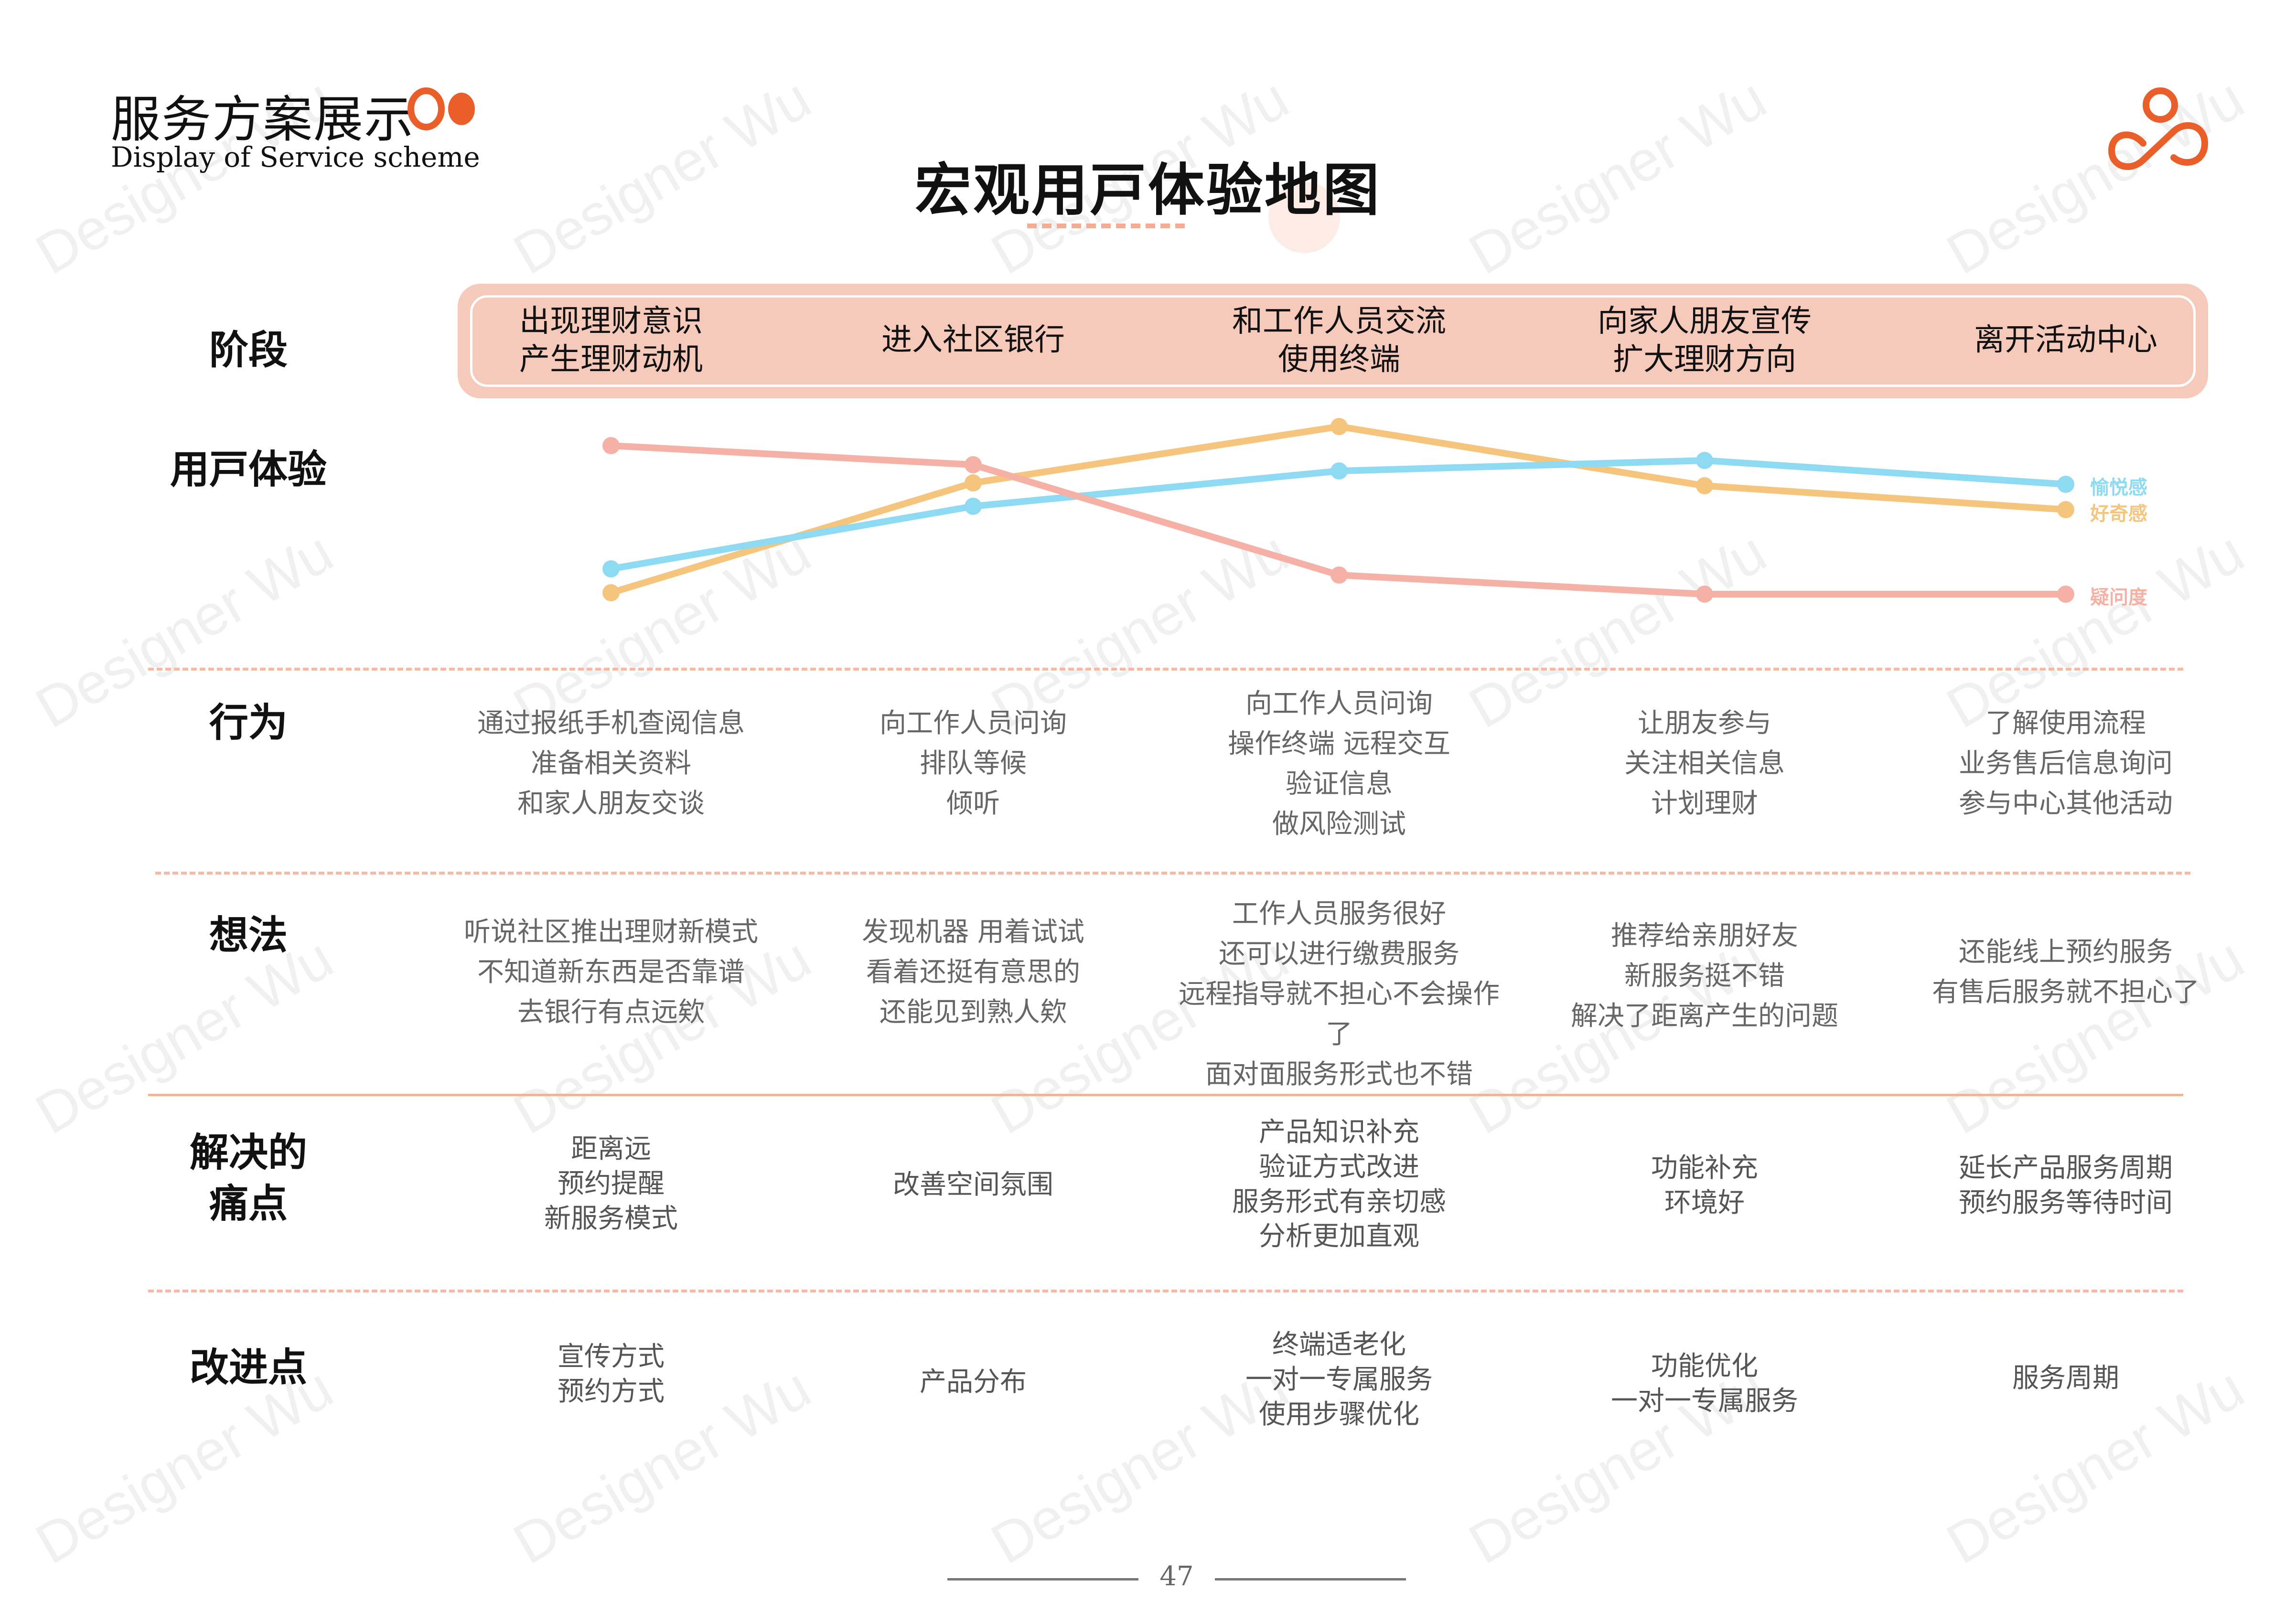 The image size is (2296, 1623). Describe the element at coordinates (1338, 514) in the screenshot. I see `series-joy` at that location.